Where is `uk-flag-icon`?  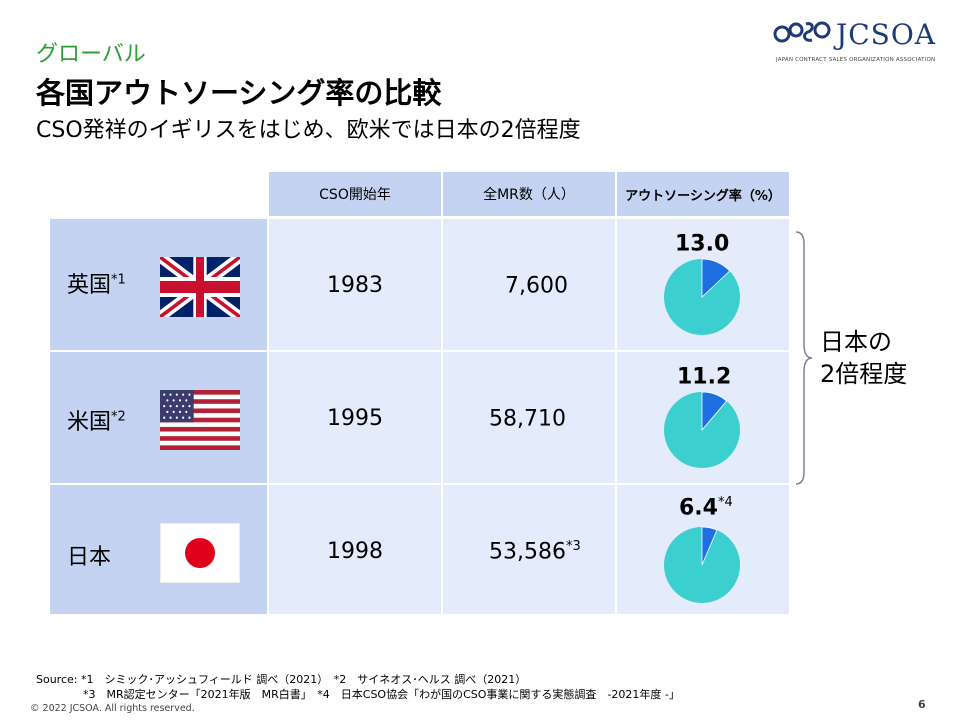
uk-flag-icon is located at coordinates (200, 287).